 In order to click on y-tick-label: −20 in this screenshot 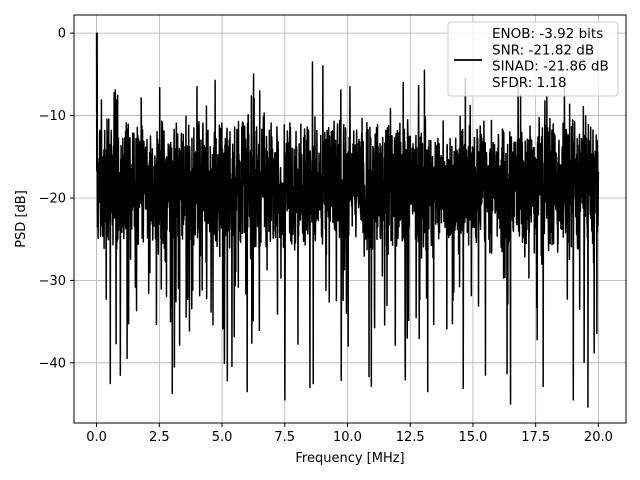, I will do `click(52, 198)`.